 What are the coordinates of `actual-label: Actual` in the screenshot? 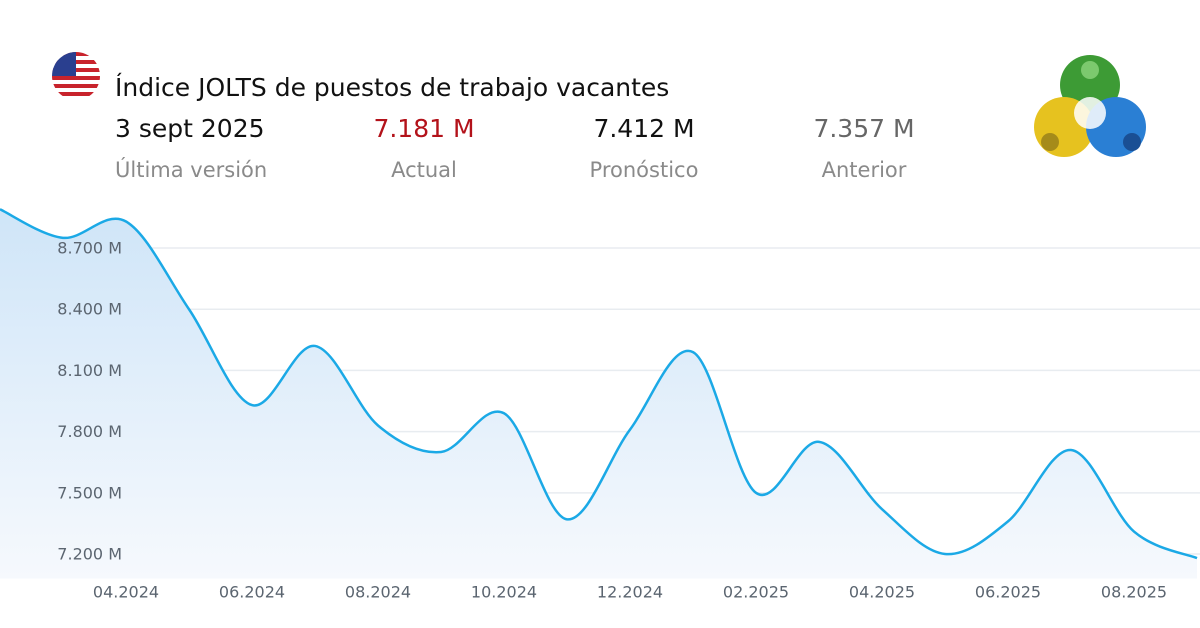 It's located at (424, 170).